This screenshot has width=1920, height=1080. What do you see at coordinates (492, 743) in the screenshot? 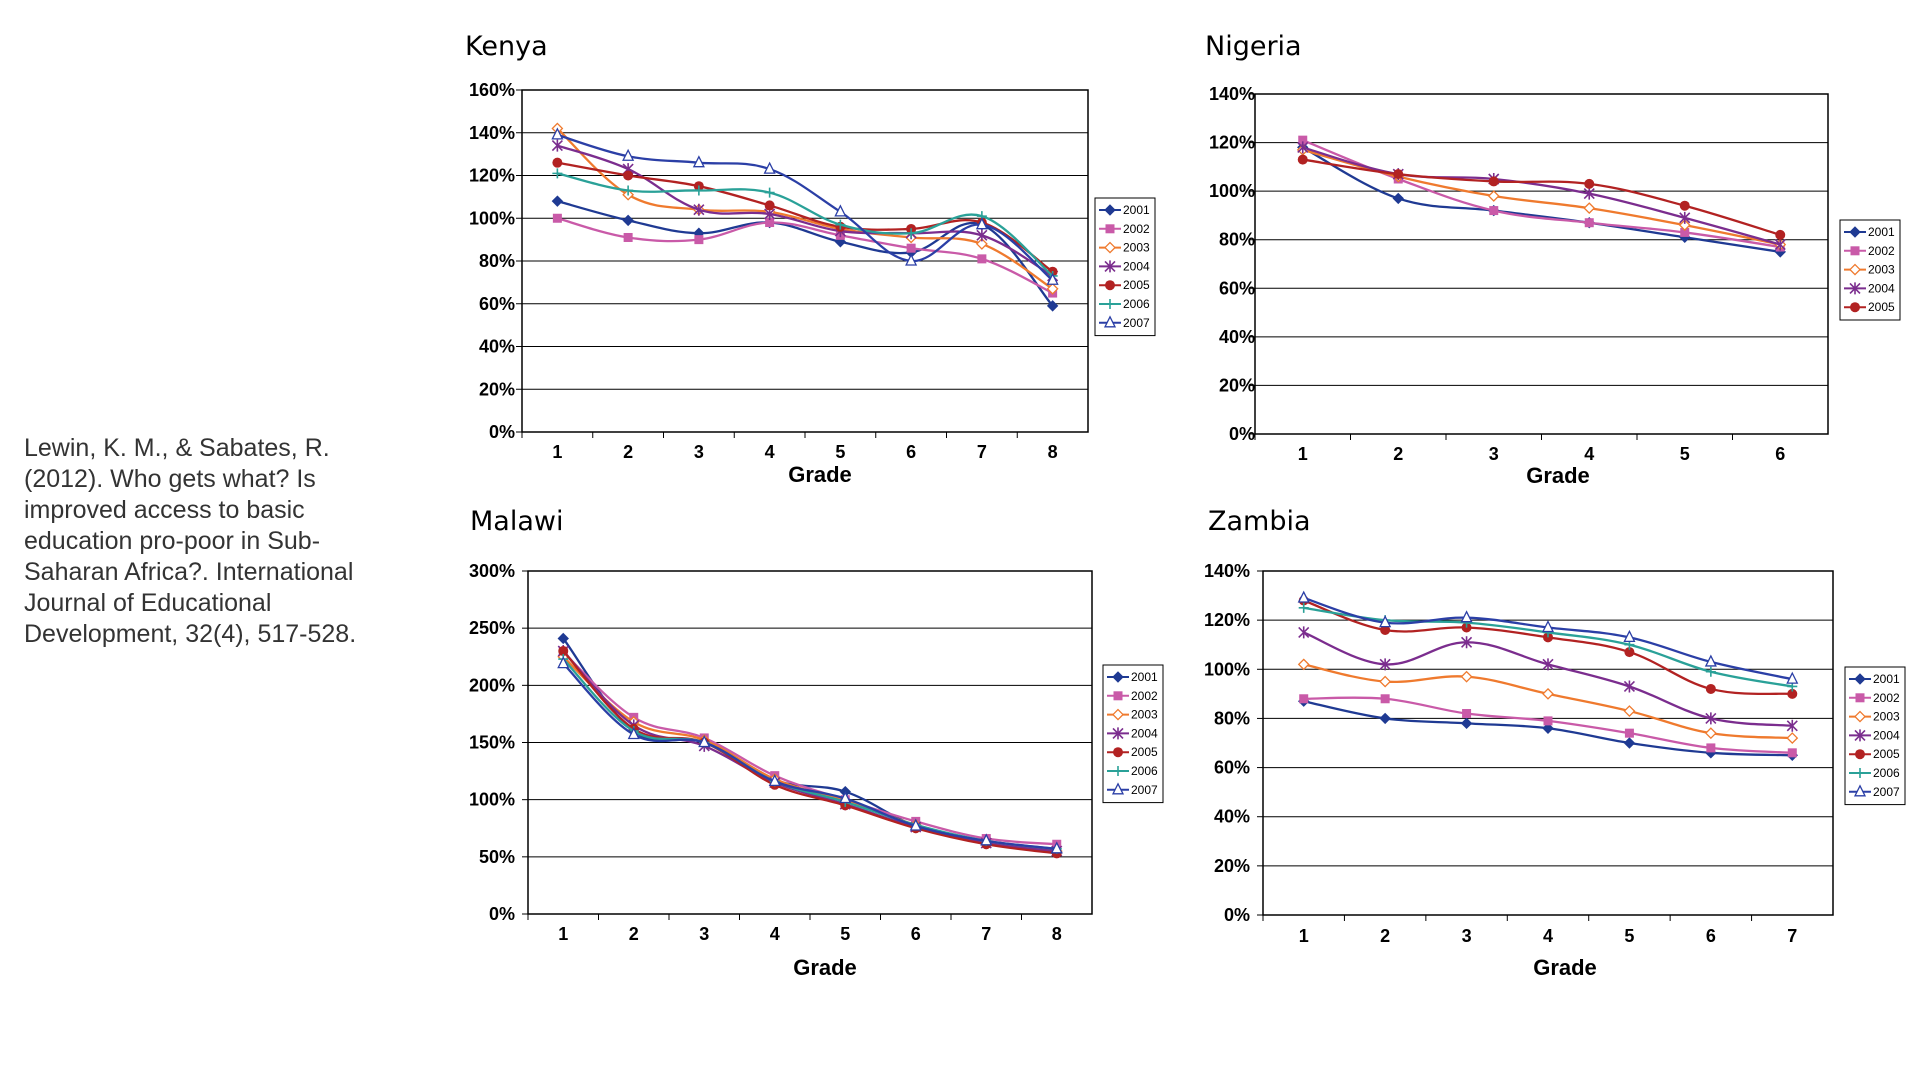
I see `y-tick-label: 150%` at bounding box center [492, 743].